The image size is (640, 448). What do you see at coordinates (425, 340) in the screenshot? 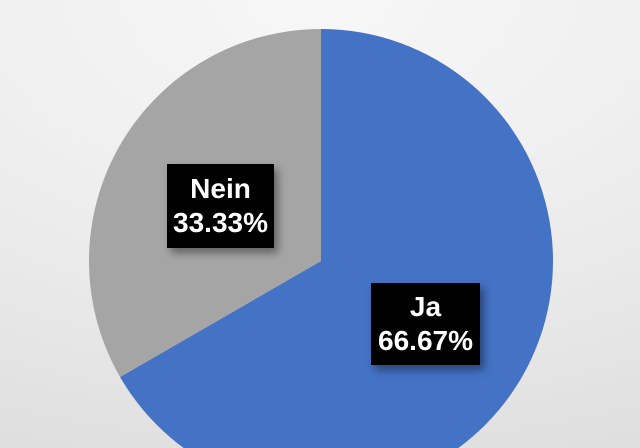
I see `data-label-ja-percent: 66.67%` at bounding box center [425, 340].